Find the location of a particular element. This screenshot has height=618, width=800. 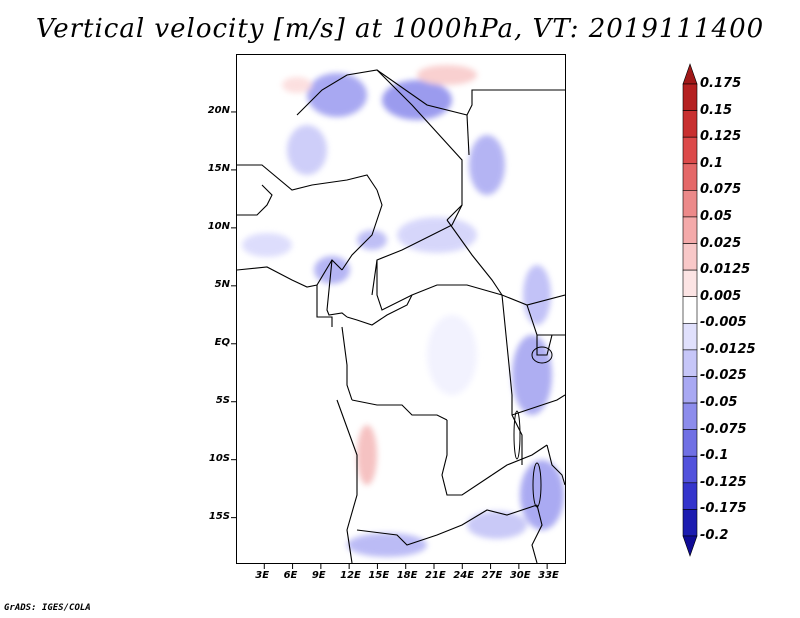

x-tick-label: 33E is located at coordinates (548, 575).